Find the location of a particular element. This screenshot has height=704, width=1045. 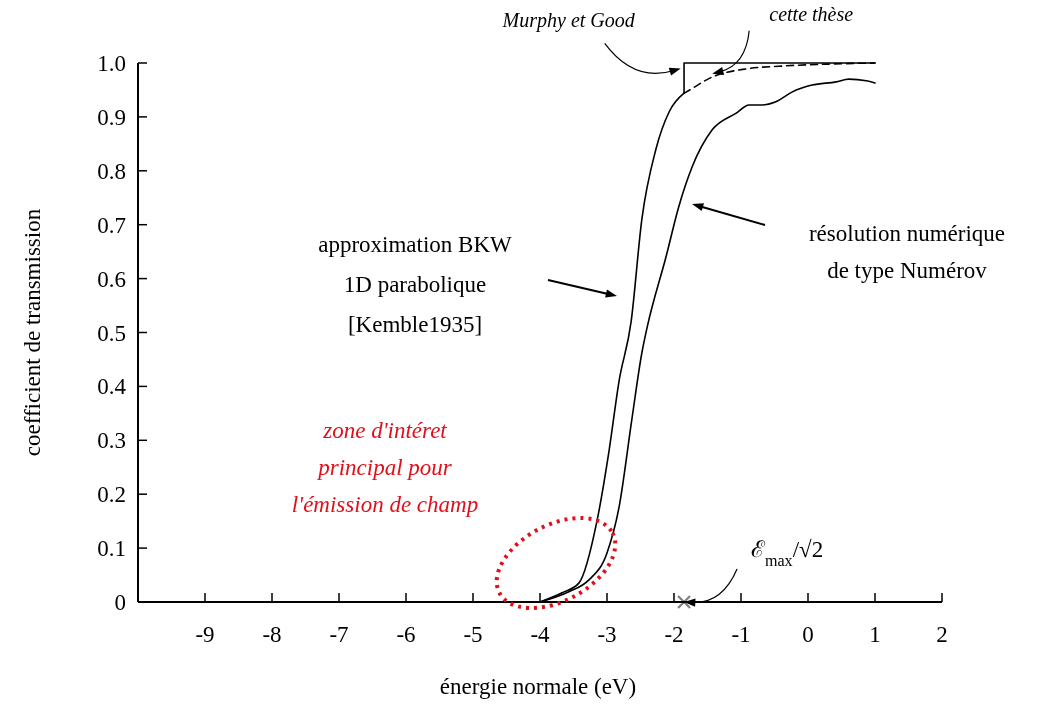

x-tick-label: 0 is located at coordinates (808, 634).